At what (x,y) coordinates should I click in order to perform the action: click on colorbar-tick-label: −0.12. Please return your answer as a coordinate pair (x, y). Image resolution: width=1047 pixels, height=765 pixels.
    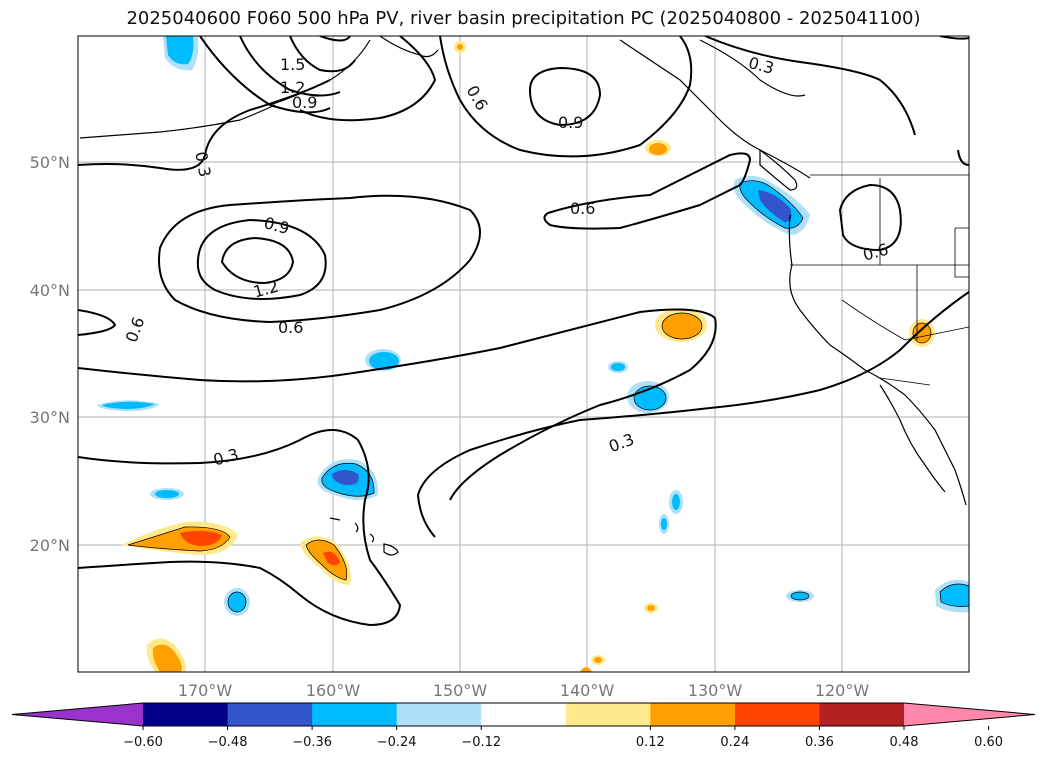
    Looking at the image, I should click on (481, 742).